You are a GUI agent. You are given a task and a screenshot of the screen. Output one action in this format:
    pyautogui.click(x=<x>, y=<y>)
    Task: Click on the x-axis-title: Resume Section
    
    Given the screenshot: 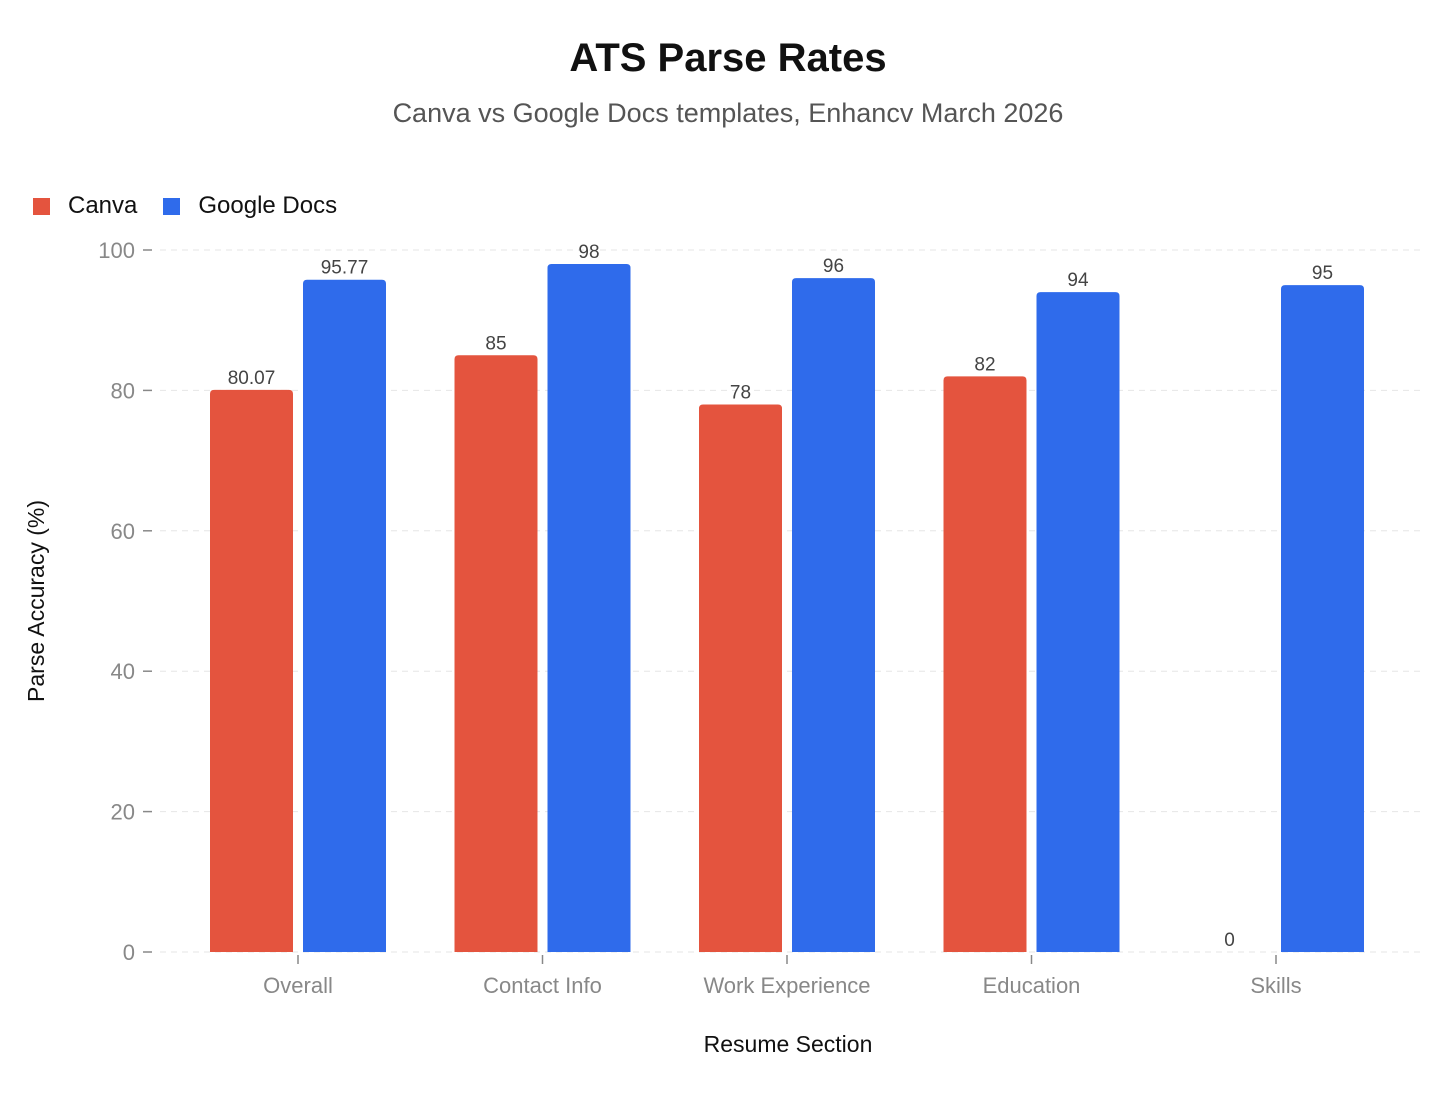 What is the action you would take?
    pyautogui.click(x=788, y=1044)
    